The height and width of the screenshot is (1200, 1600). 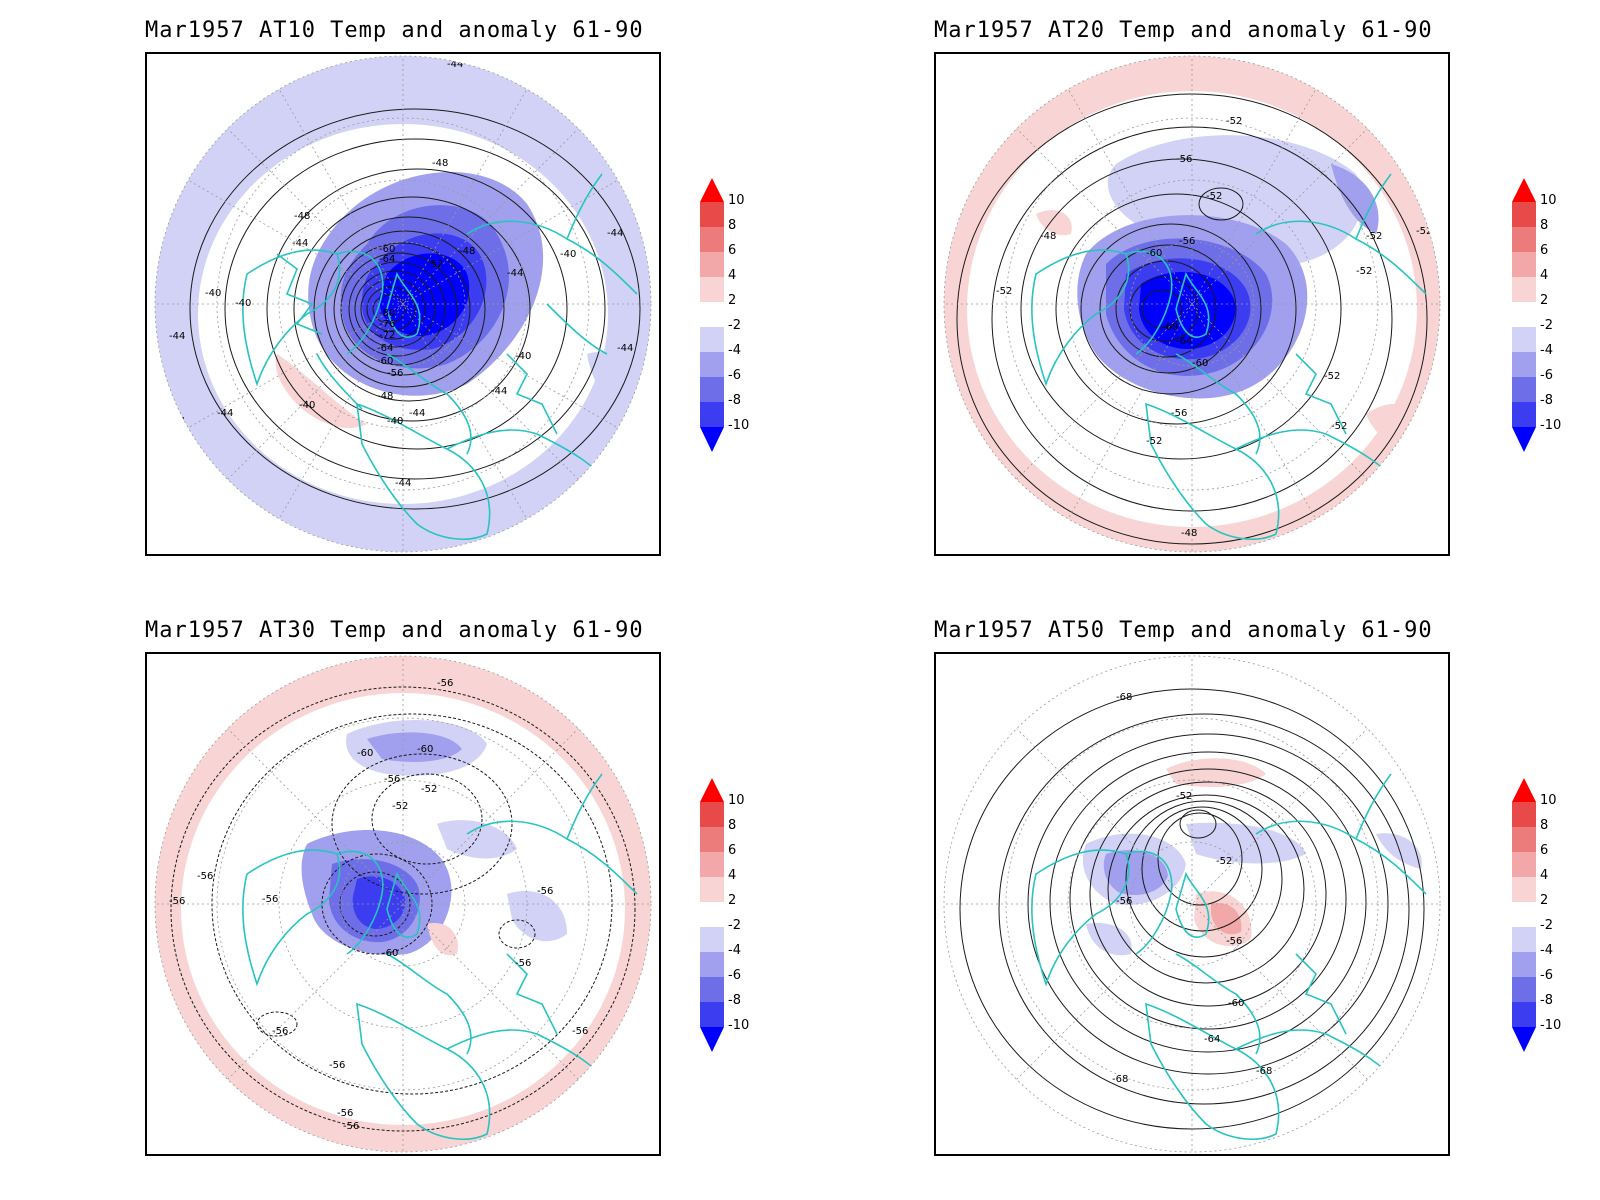 What do you see at coordinates (712, 915) in the screenshot?
I see `colorbar-svg` at bounding box center [712, 915].